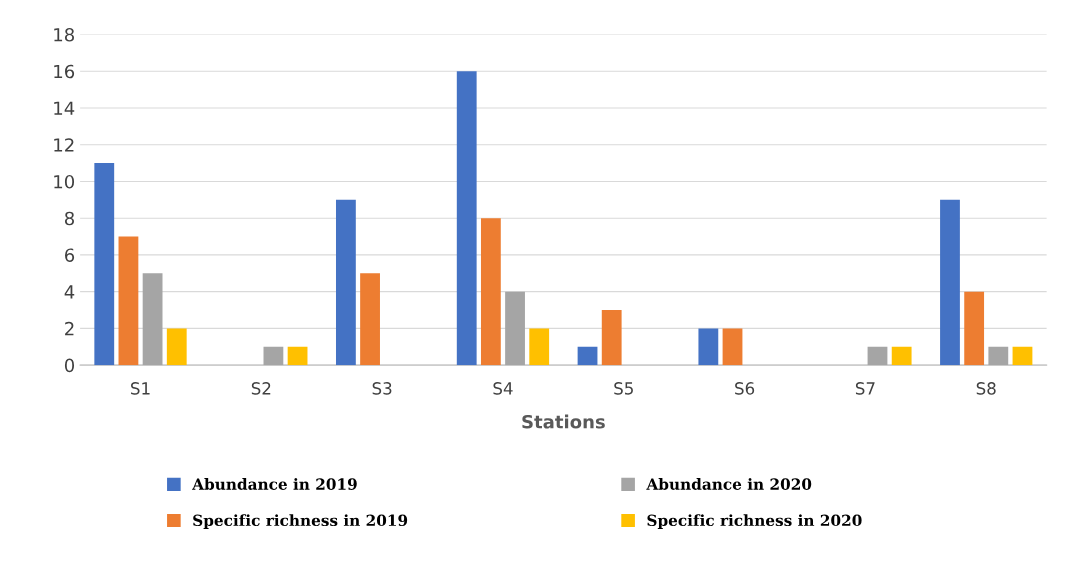 Image resolution: width=1068 pixels, height=575 pixels. Describe the element at coordinates (140, 388) in the screenshot. I see `x-tick-label: S1` at that location.